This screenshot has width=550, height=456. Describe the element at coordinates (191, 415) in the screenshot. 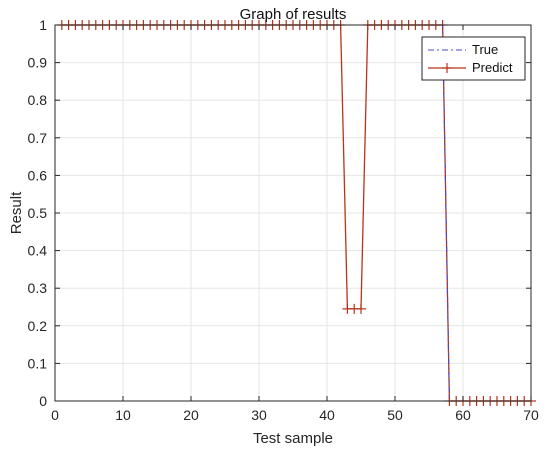

I see `x-tick-label: 20` at that location.